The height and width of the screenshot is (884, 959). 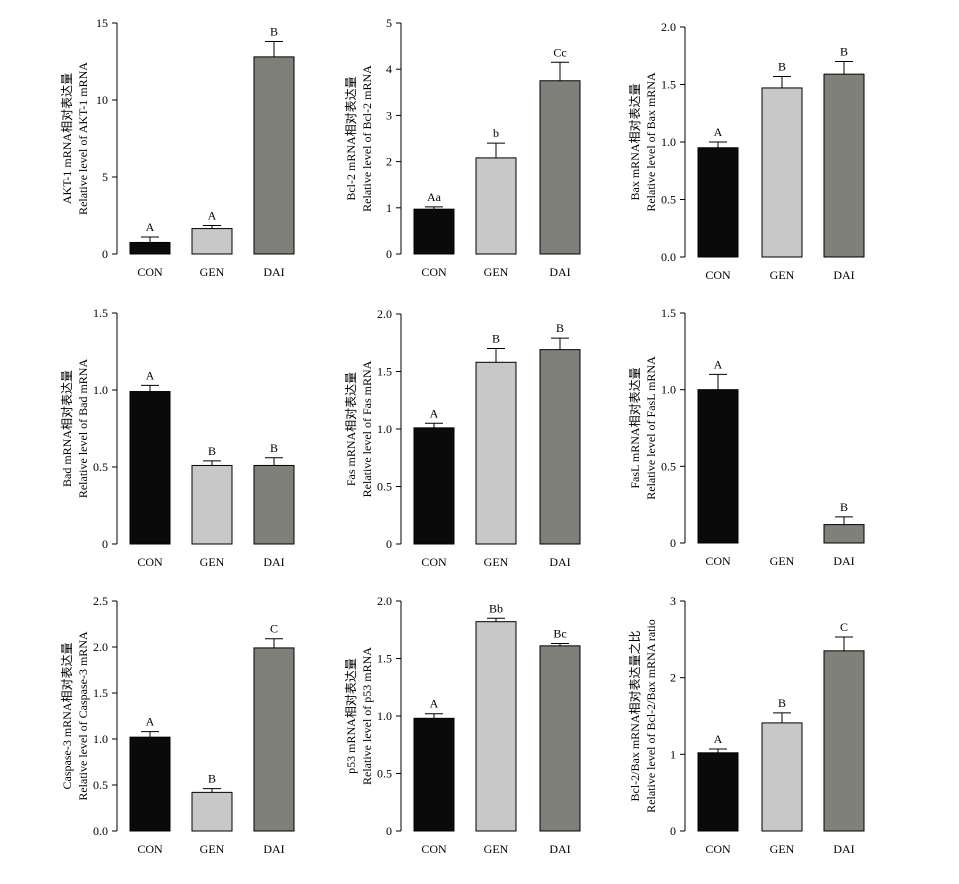 I want to click on y-tick-label: 0.0, so click(x=100, y=831).